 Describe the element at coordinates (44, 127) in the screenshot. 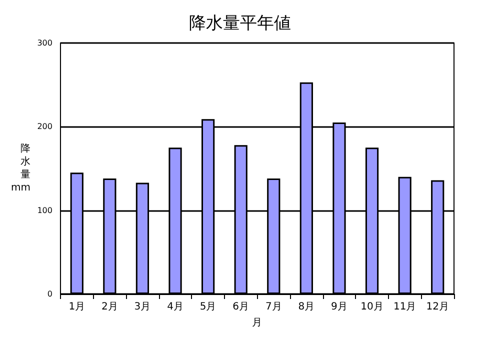

I see `y-tick-label: 200` at that location.